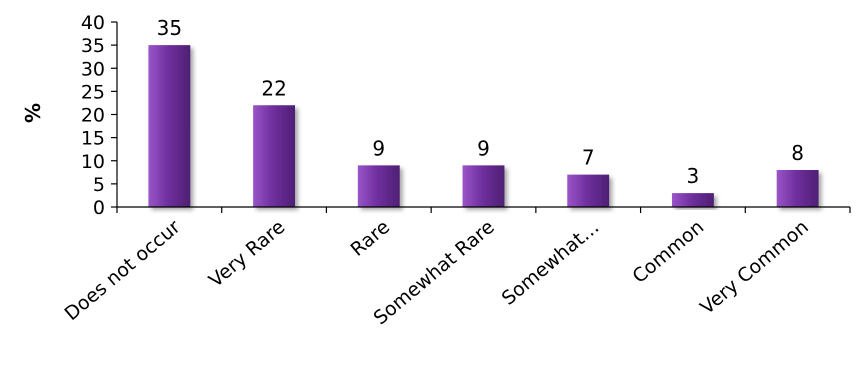 The image size is (858, 366). Describe the element at coordinates (93, 69) in the screenshot. I see `y-tick-label: 30` at that location.